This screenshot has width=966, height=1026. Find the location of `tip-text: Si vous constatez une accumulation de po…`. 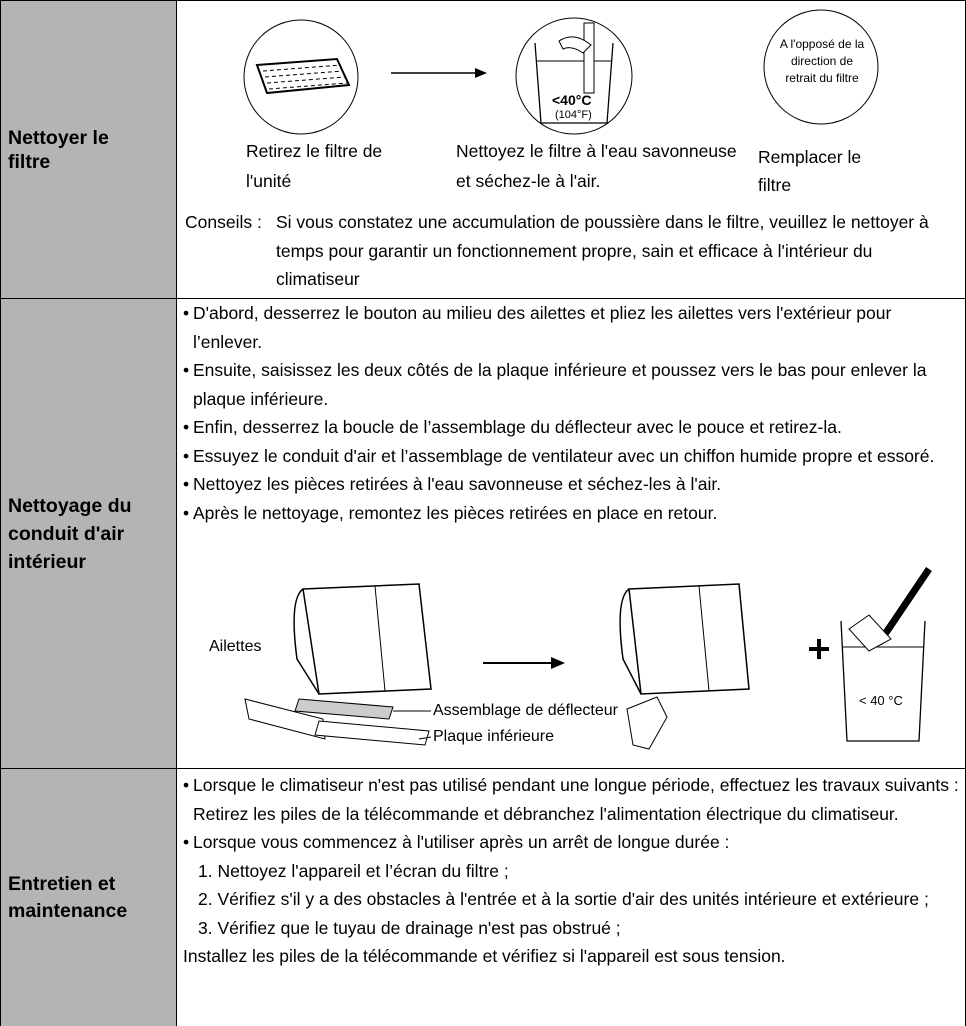

tip-text: Si vous constatez une accumulation de po… is located at coordinates (602, 250).